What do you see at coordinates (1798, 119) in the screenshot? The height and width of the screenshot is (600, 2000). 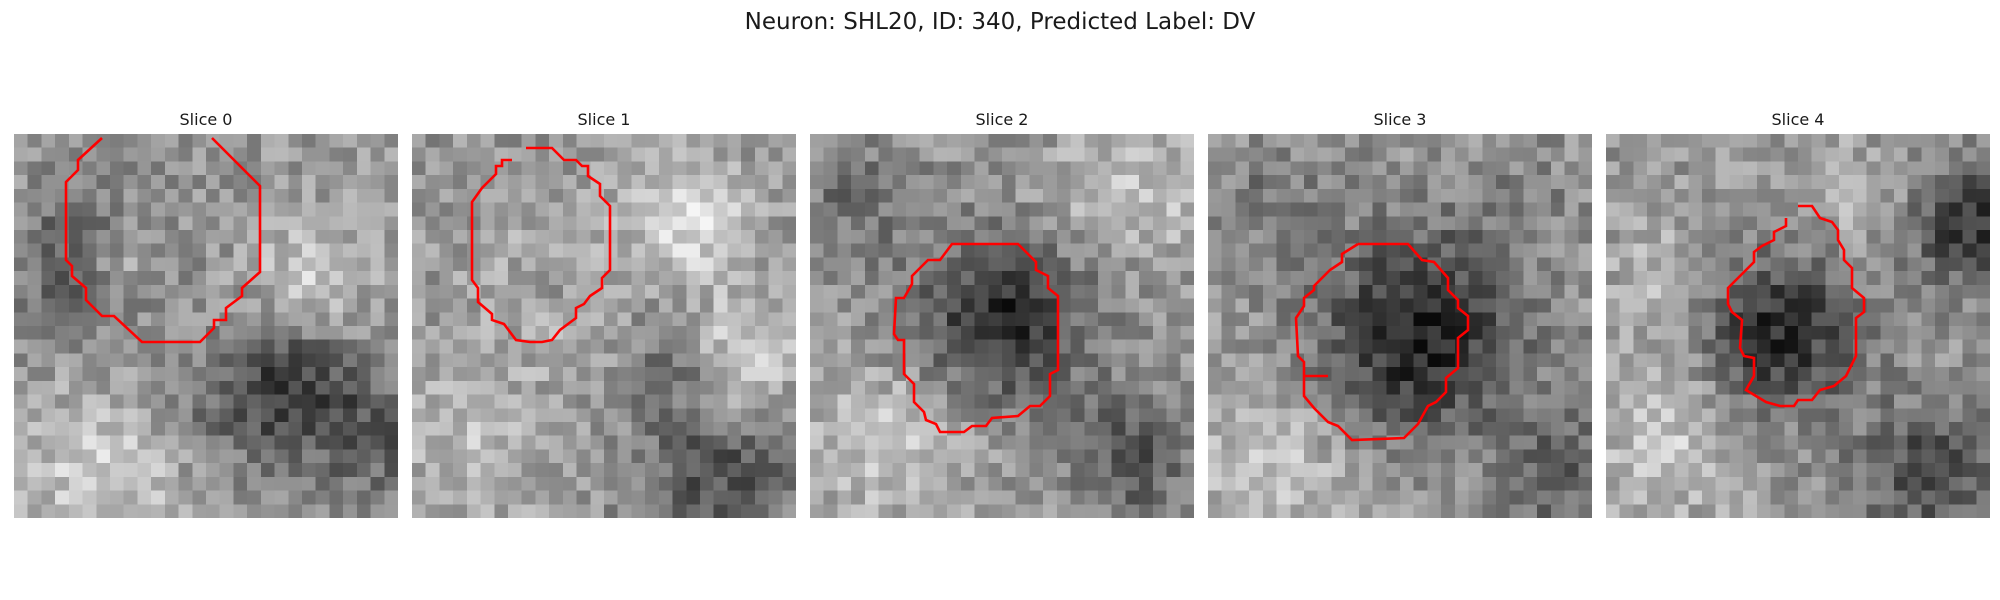 I see `slice-title: Slice 4` at bounding box center [1798, 119].